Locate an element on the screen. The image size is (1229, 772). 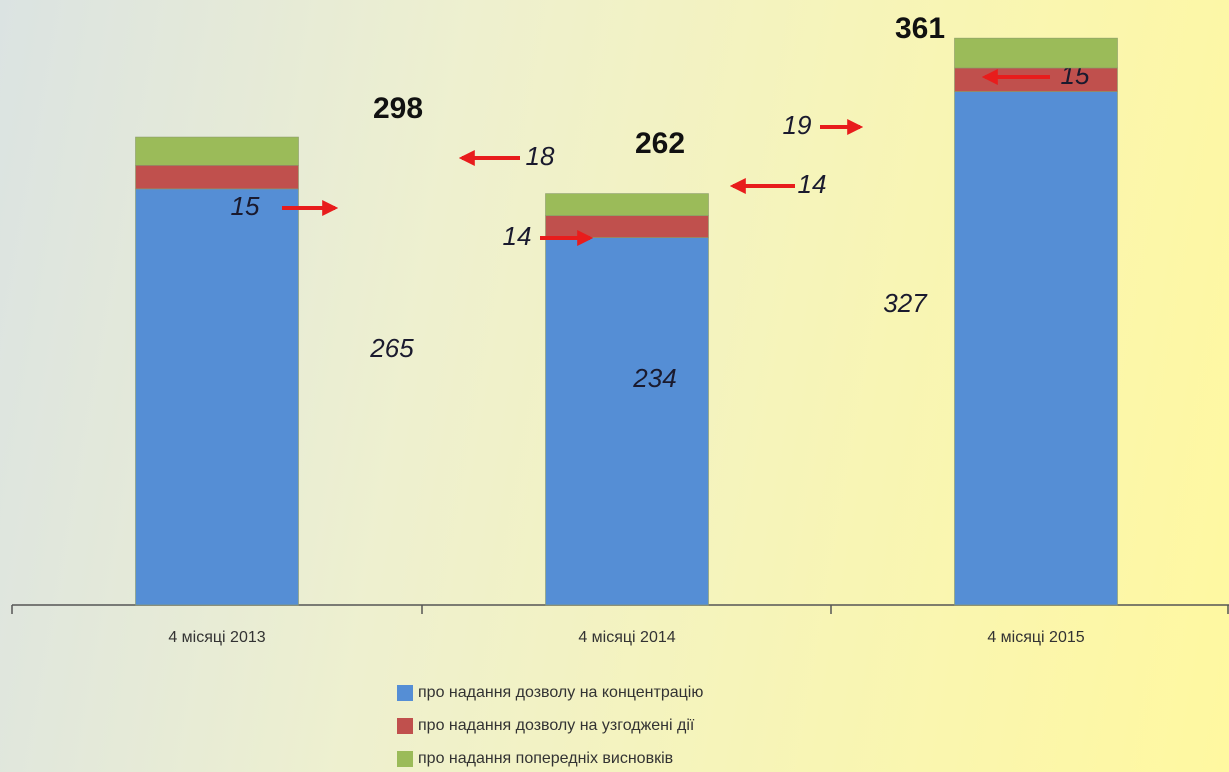
x-tick-label: 4 місяці 2015 is located at coordinates (1035, 637).